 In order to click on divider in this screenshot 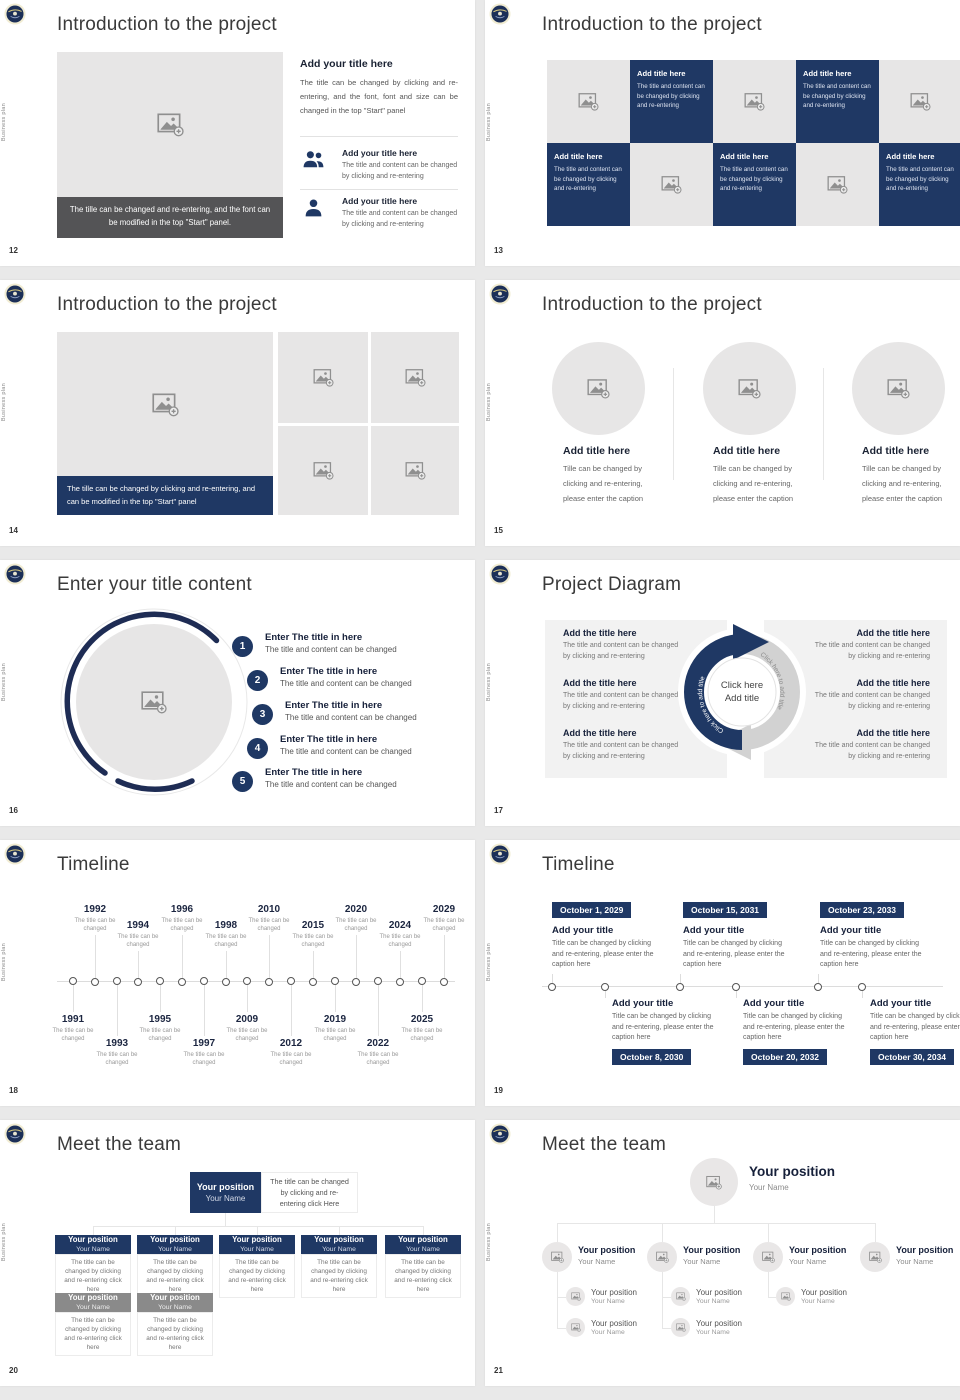, I will do `click(673, 424)`.